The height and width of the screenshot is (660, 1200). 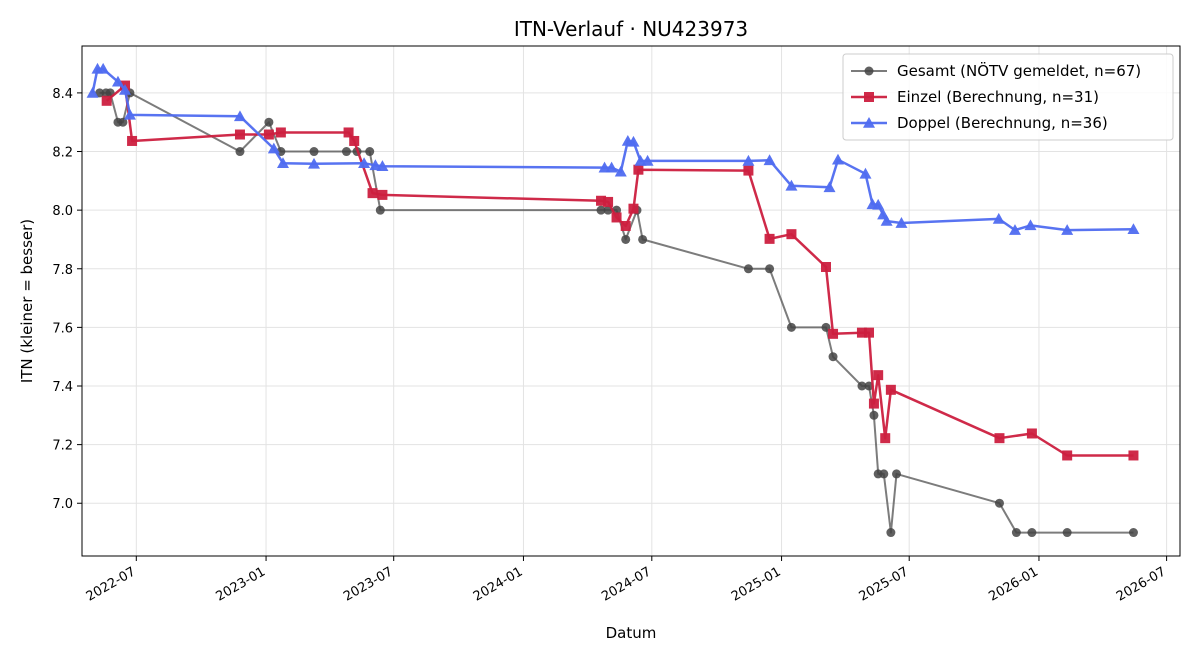 I want to click on legend-box, so click(x=1008, y=97).